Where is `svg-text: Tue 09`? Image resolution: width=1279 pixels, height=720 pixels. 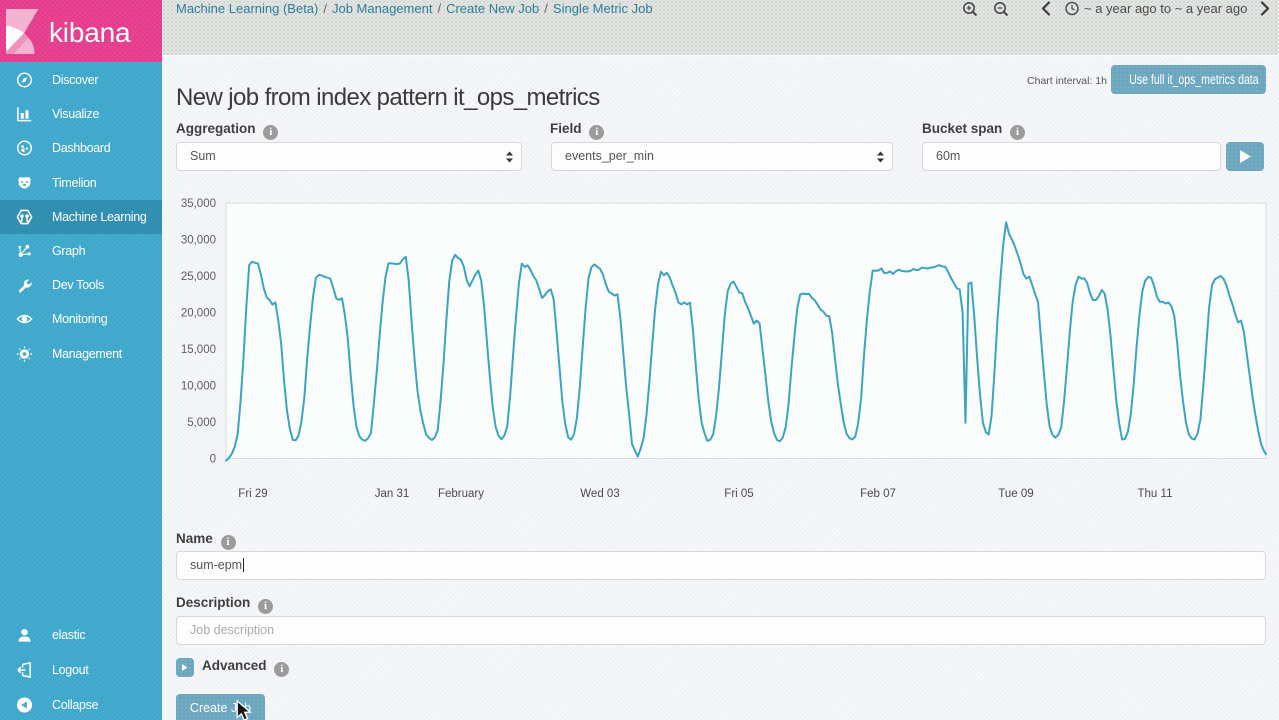
svg-text: Tue 09 is located at coordinates (1015, 494).